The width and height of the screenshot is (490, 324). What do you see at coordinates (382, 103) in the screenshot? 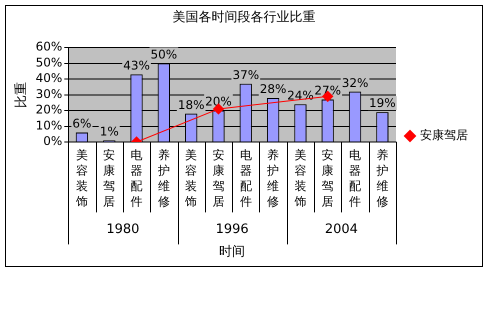
I see `data-label: 19%` at bounding box center [382, 103].